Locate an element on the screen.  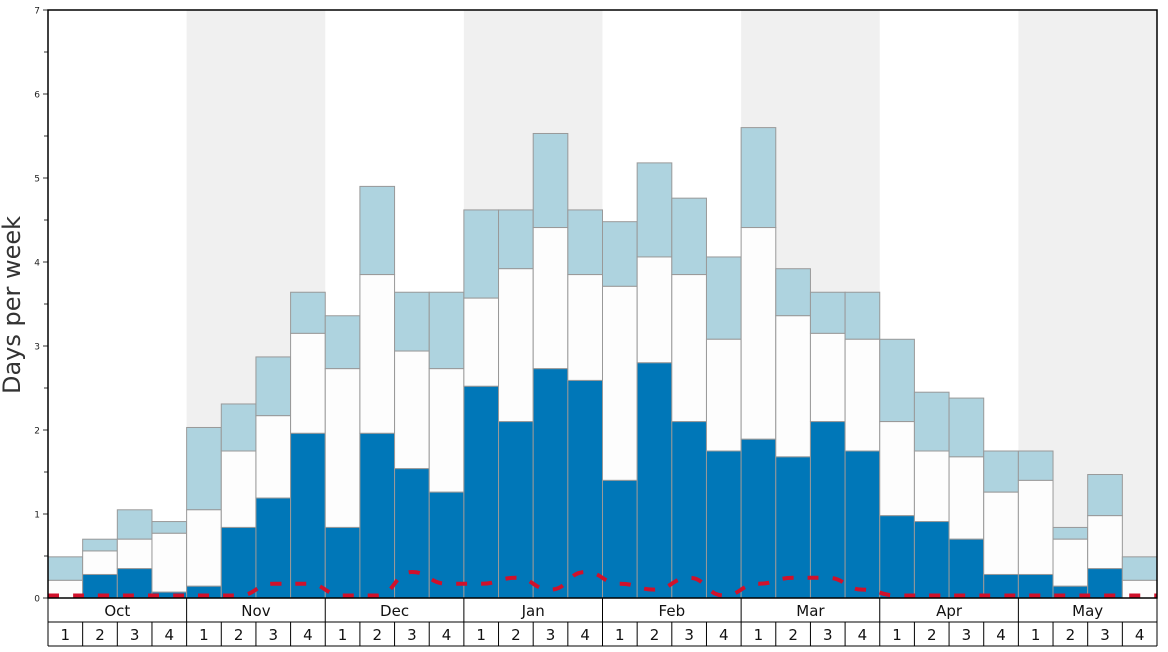
month-label-jan: Jan is located at coordinates (533, 611).